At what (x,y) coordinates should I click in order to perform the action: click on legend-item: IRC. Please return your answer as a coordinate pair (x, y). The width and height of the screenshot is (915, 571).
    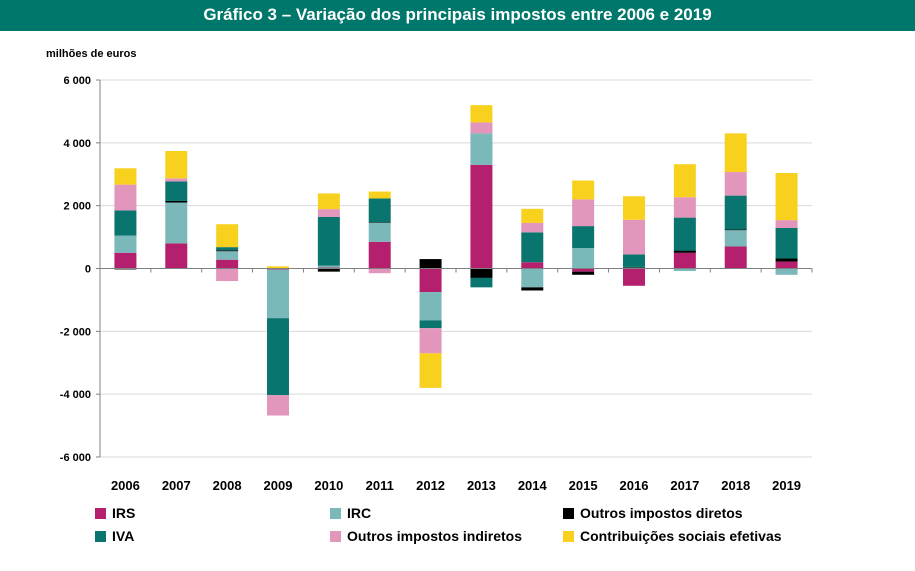
    Looking at the image, I should click on (350, 513).